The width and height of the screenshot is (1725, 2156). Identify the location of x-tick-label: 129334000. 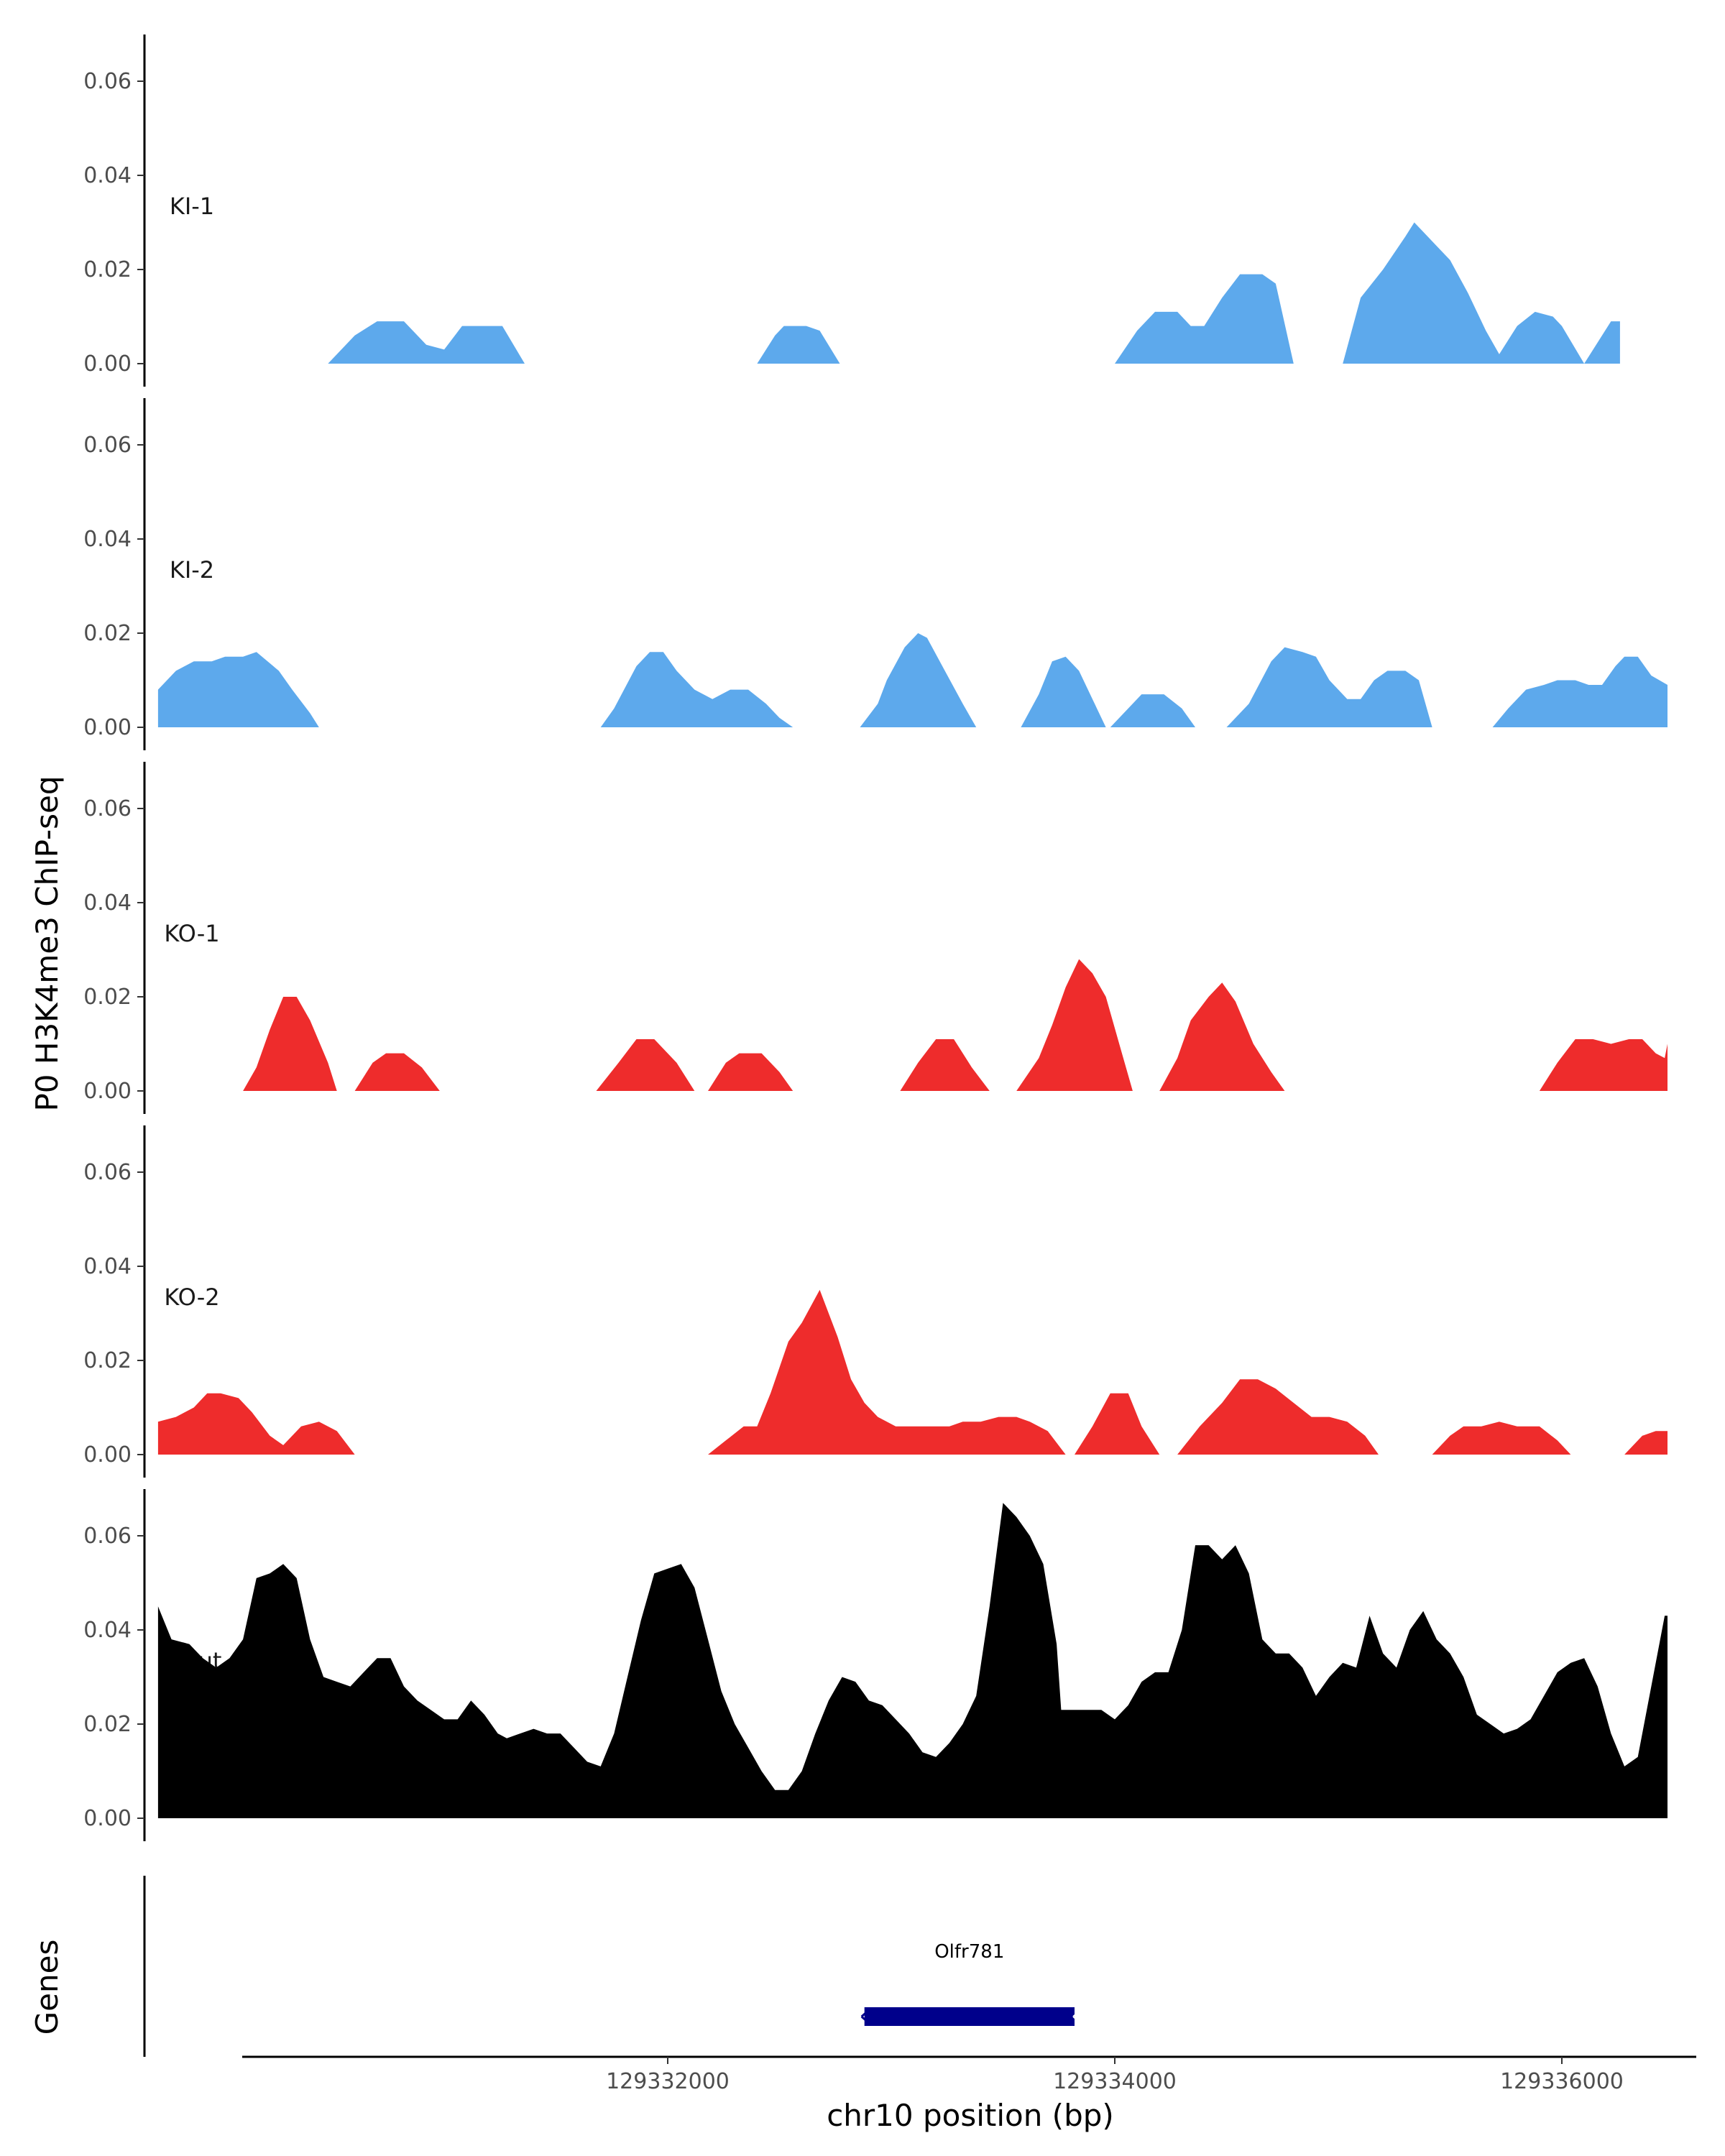
(1115, 2082).